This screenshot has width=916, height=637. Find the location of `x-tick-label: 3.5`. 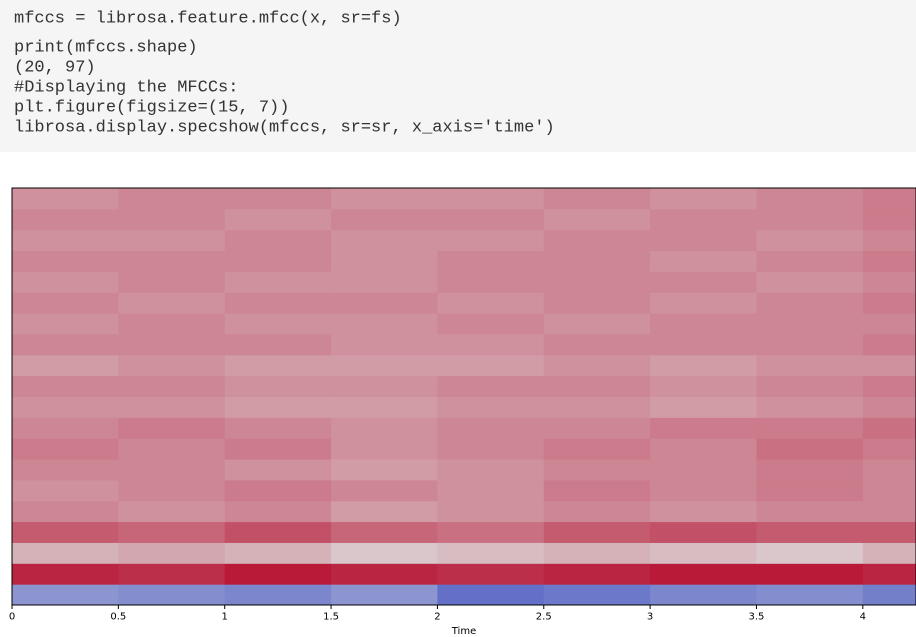

x-tick-label: 3.5 is located at coordinates (757, 616).